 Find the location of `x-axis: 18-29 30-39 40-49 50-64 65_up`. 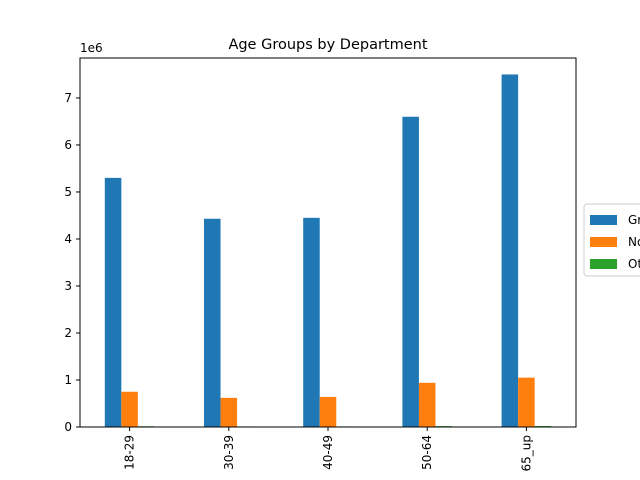

x-axis: 18-29 30-39 40-49 50-64 65_up is located at coordinates (328, 449).